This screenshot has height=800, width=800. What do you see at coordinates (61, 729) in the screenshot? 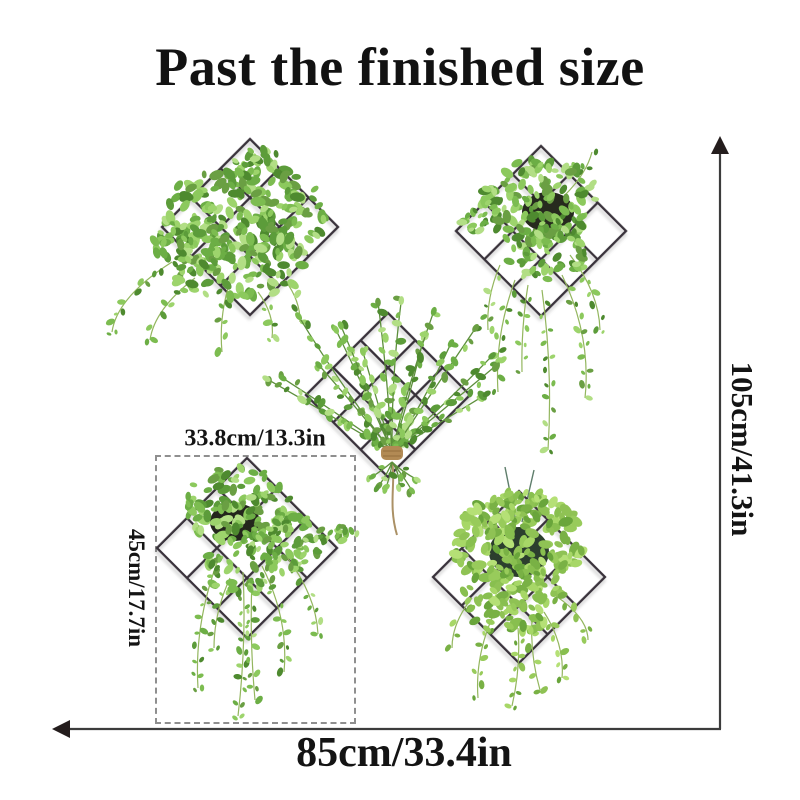
I see `left-arrowhead-icon` at bounding box center [61, 729].